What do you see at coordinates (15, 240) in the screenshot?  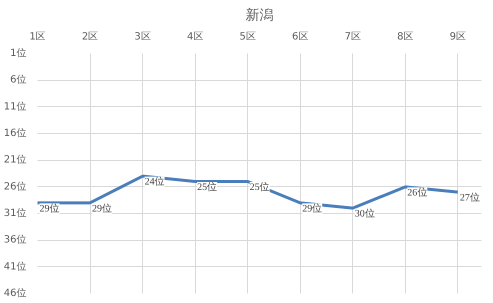 I see `y-tick-label: 36位` at bounding box center [15, 240].